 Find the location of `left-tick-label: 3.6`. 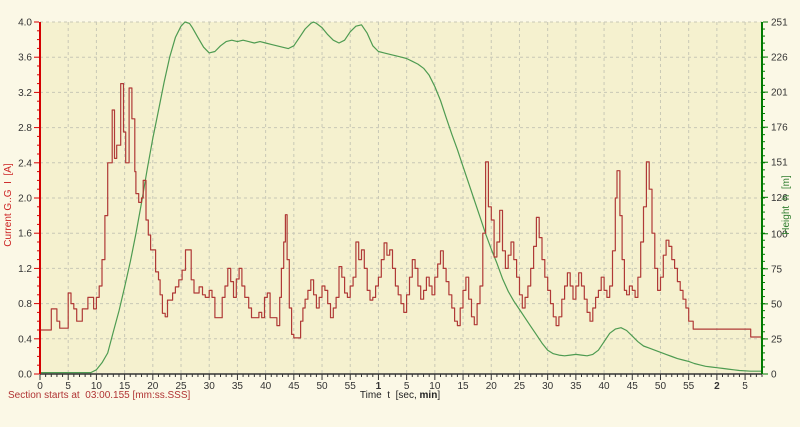

left-tick-label: 3.6 is located at coordinates (25, 58).